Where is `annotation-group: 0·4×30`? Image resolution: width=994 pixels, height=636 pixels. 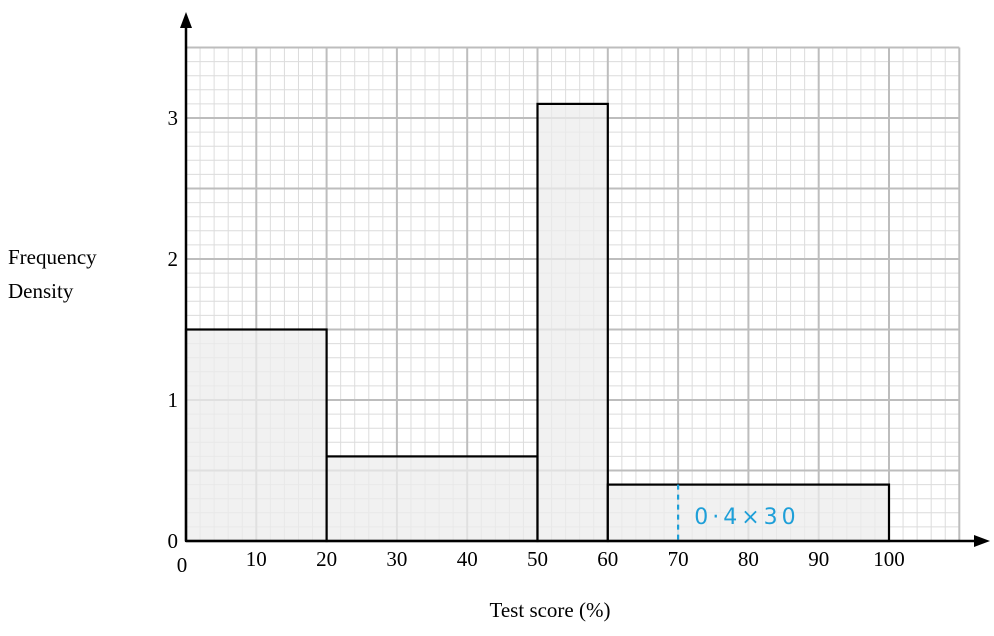
annotation-group: 0·4×30 is located at coordinates (737, 512).